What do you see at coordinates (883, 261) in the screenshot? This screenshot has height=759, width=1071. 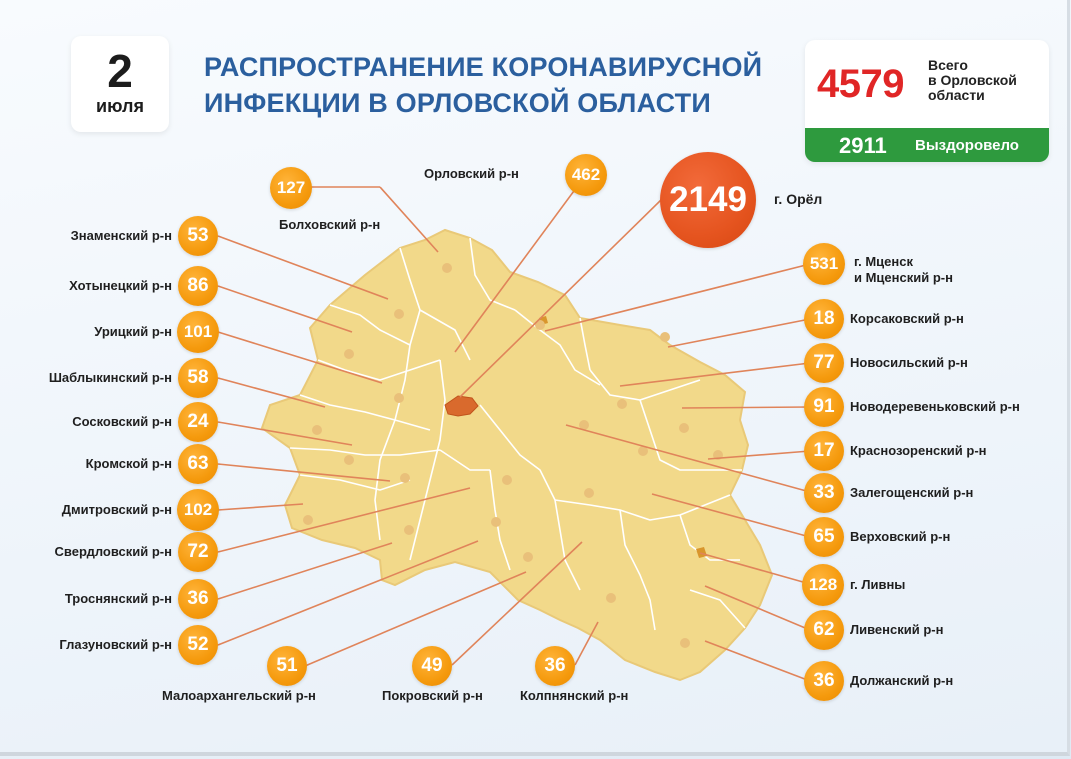 I see `label-mtsensk-line-1: г. Мценск` at bounding box center [883, 261].